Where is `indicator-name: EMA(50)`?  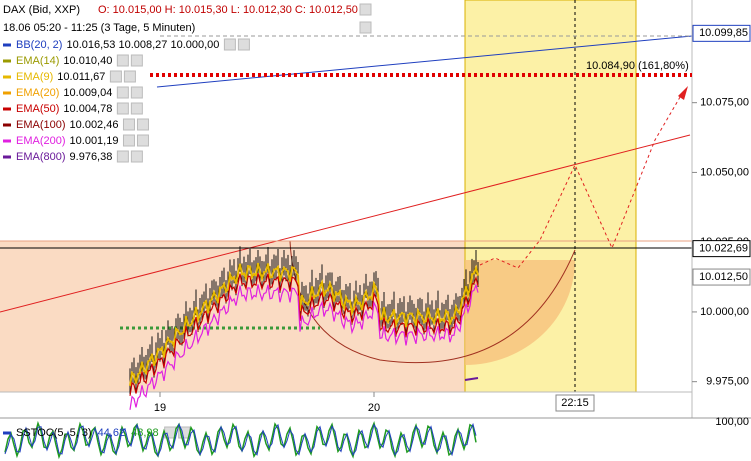
indicator-name: EMA(50) is located at coordinates (37, 109).